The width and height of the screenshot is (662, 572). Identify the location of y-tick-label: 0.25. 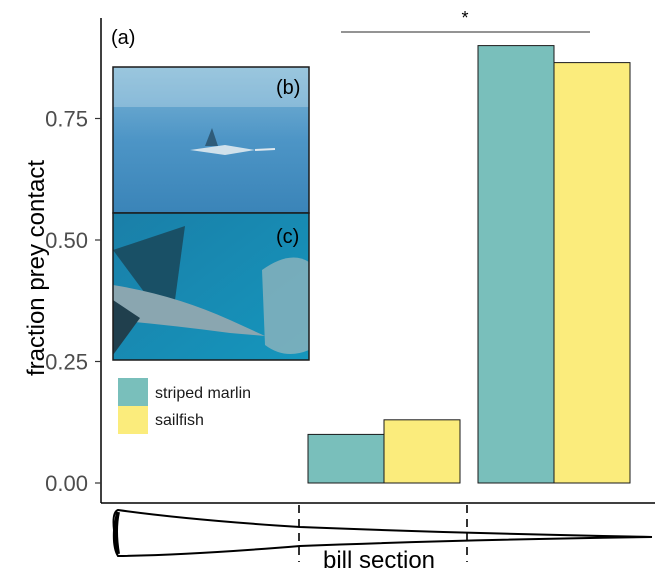
(66, 362).